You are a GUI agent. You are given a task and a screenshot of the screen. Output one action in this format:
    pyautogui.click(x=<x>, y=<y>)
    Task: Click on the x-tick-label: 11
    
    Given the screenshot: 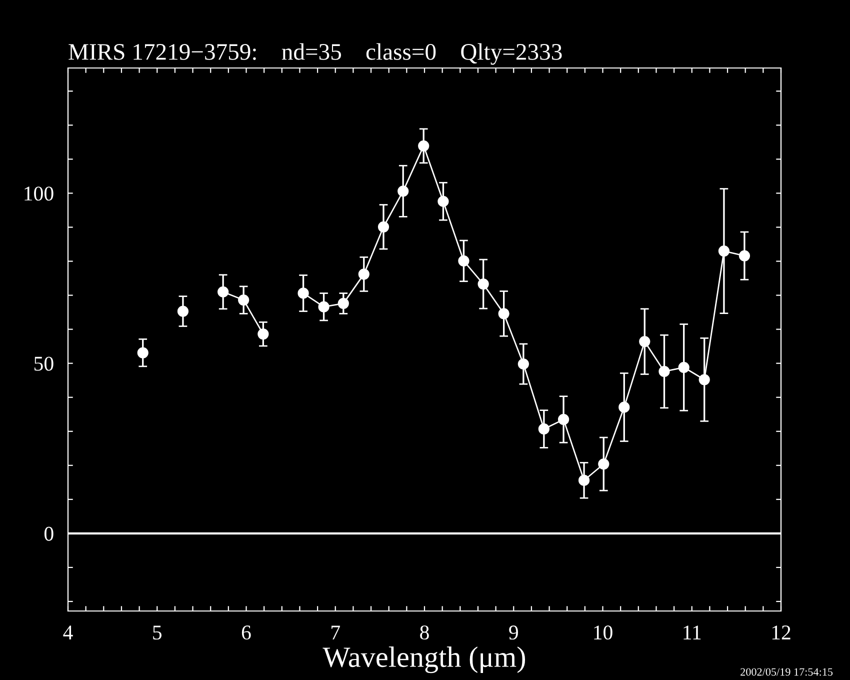 What is the action you would take?
    pyautogui.click(x=692, y=633)
    